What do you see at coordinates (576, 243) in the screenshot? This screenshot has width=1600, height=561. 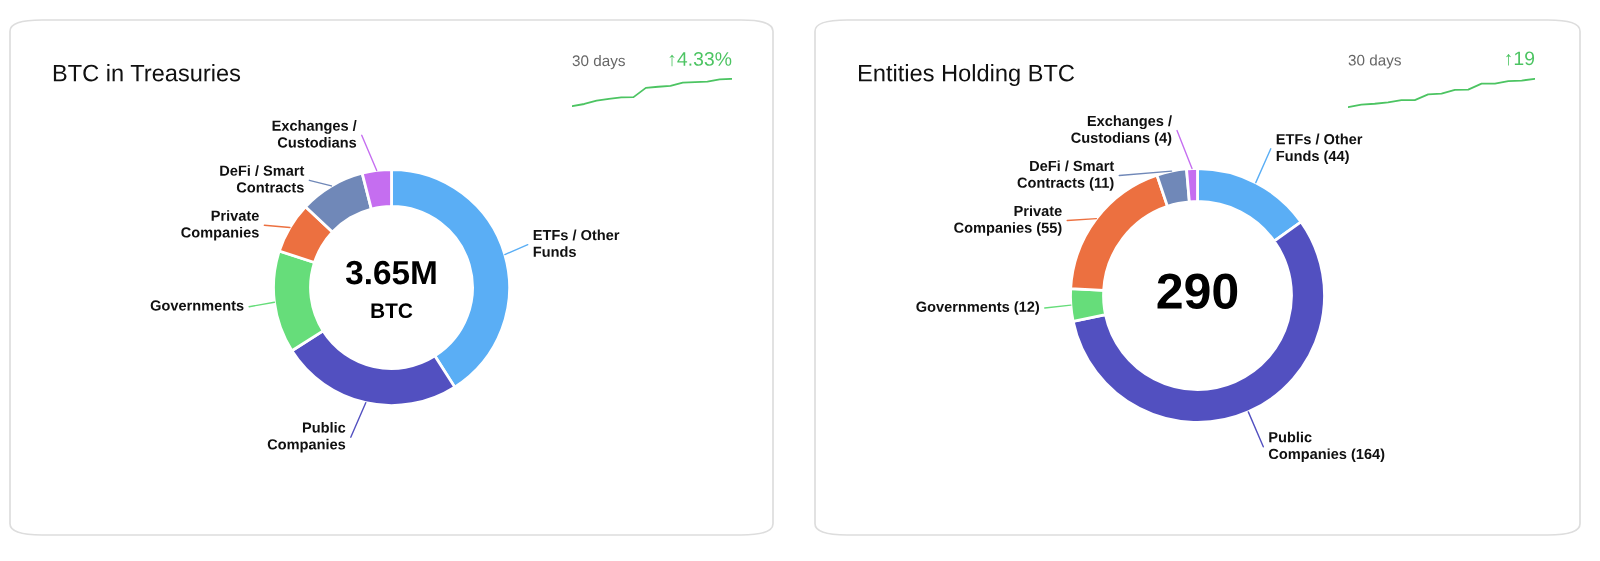 I see `slice-label: ETFs / Other Funds` at bounding box center [576, 243].